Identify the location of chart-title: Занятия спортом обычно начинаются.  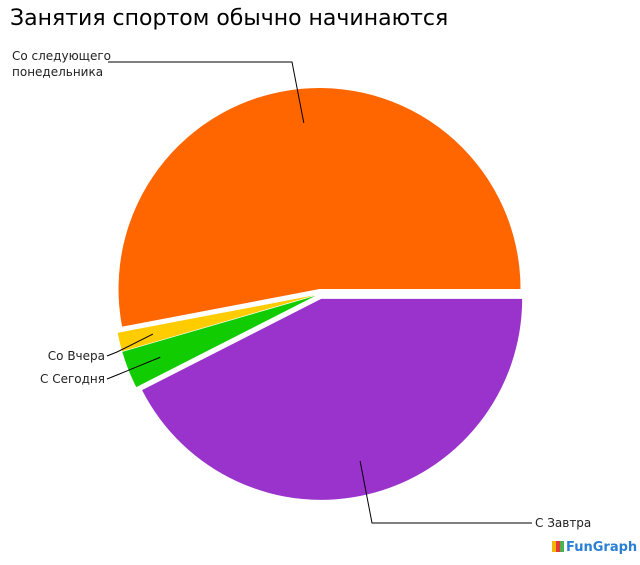
(229, 18).